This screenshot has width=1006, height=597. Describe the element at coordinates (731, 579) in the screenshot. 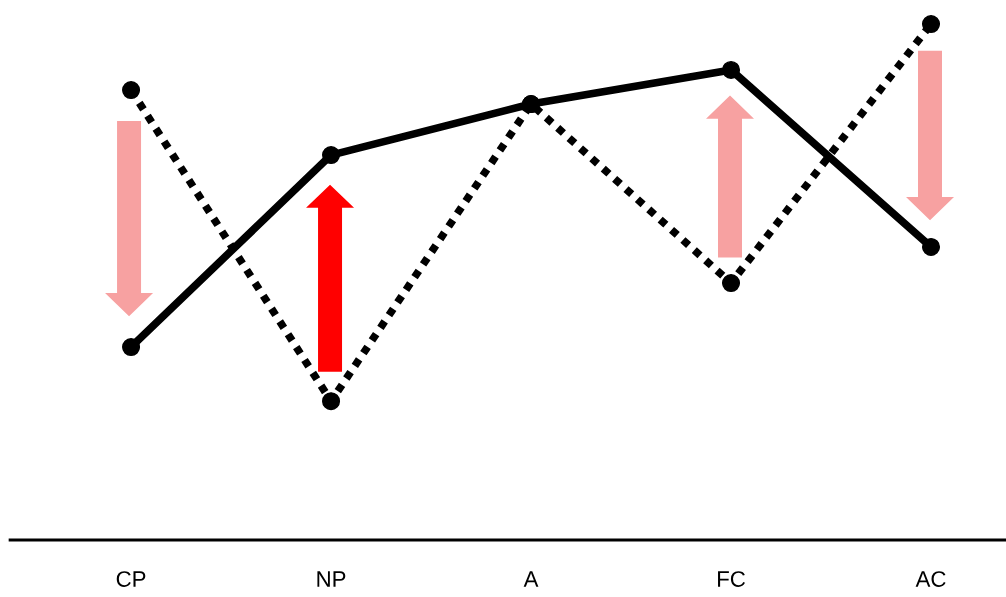

I see `x-tick-label: FC` at that location.